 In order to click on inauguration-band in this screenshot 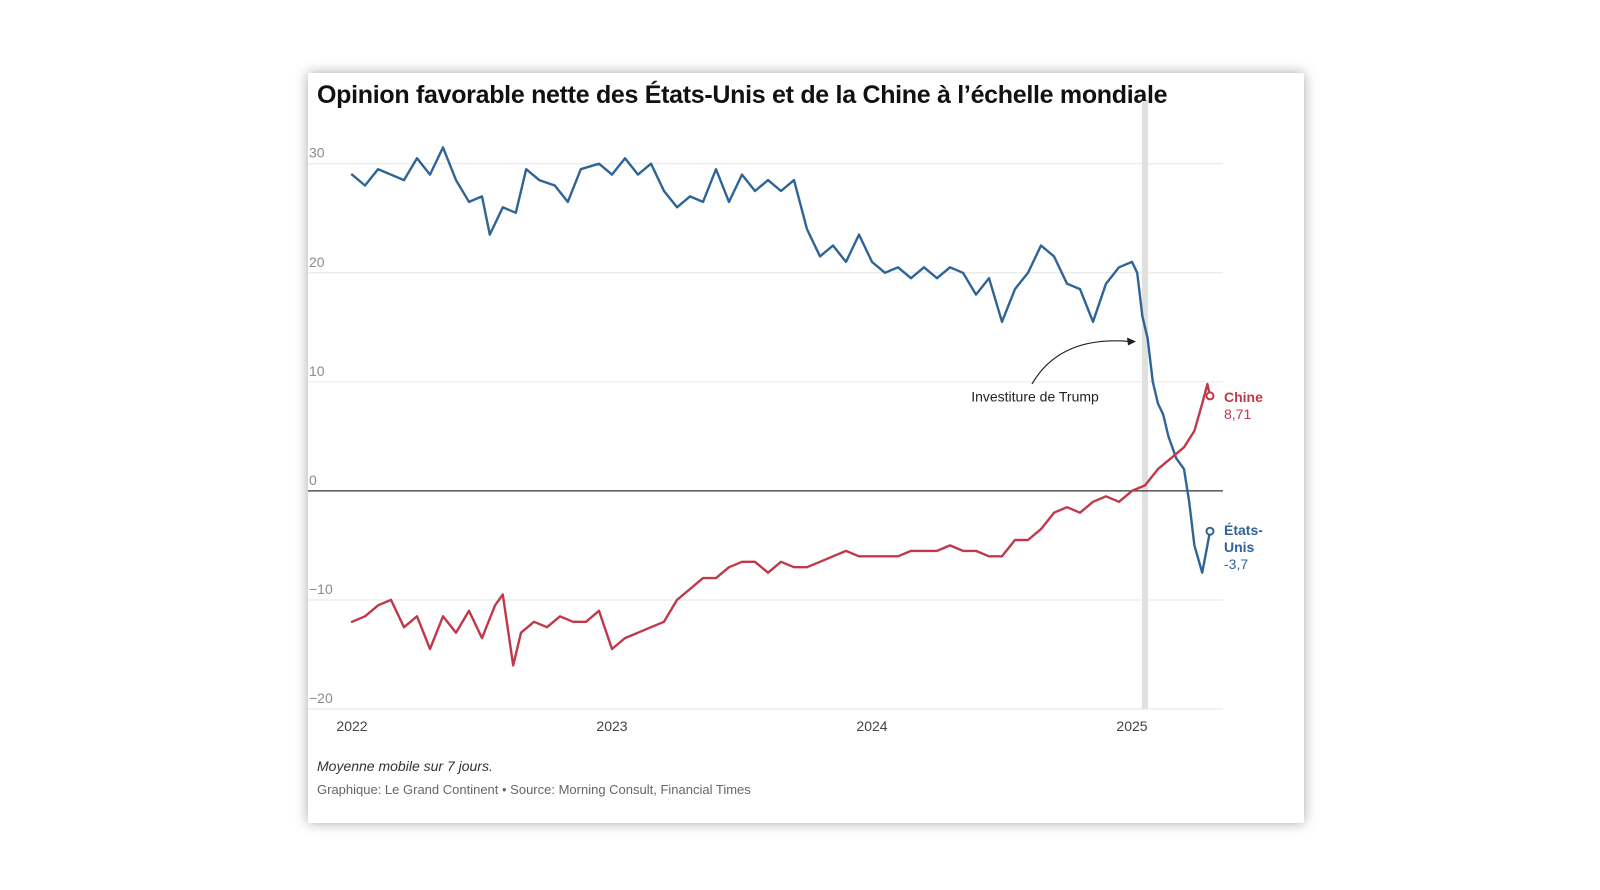, I will do `click(1145, 405)`.